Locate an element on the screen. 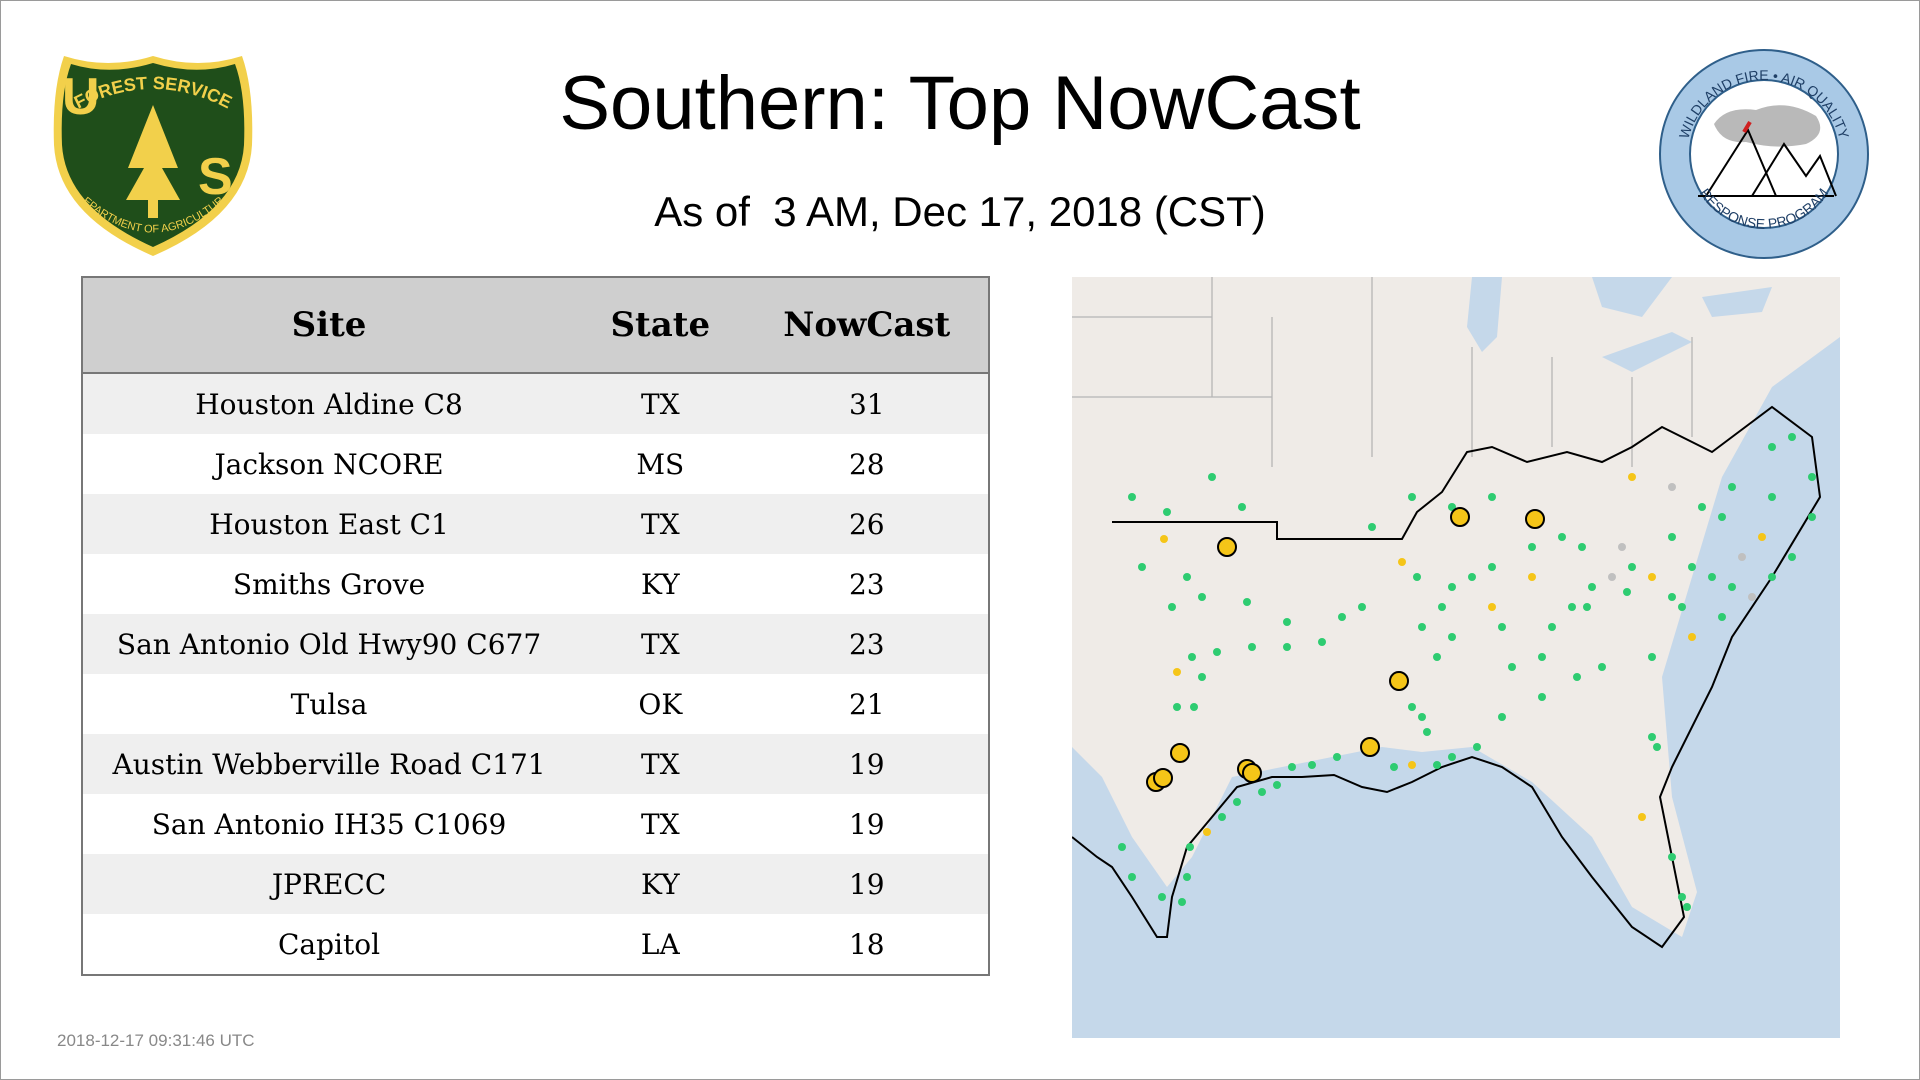 The width and height of the screenshot is (1920, 1080). cell-site: Tulsa is located at coordinates (329, 704).